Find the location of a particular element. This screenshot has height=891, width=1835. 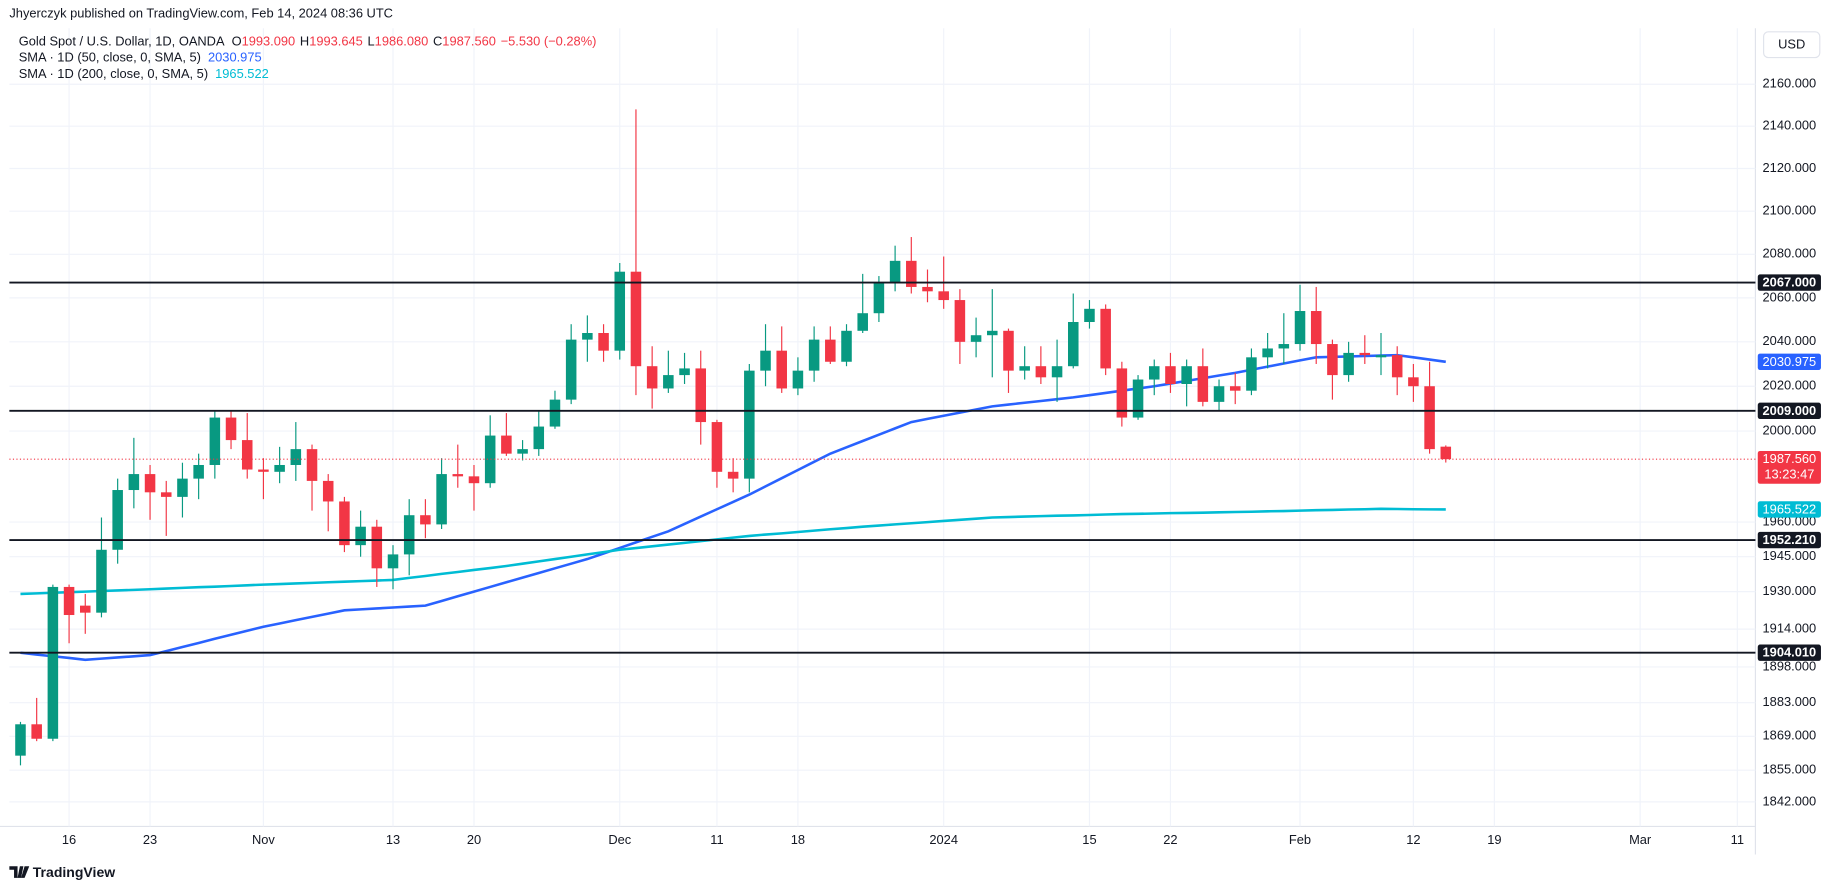

y-tick-label: 2000.000 is located at coordinates (1790, 429).